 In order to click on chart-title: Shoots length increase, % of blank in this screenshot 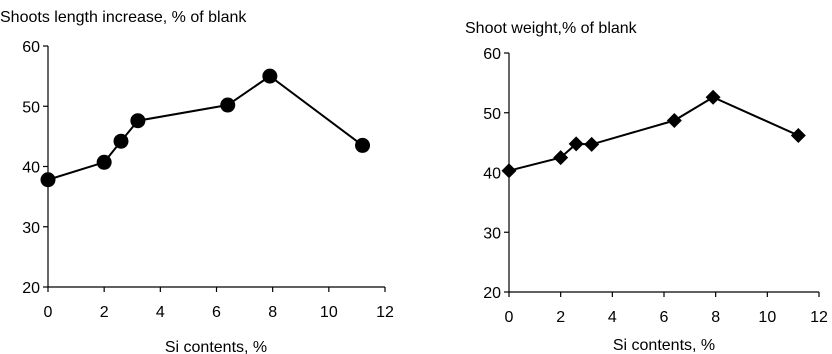, I will do `click(123, 17)`.